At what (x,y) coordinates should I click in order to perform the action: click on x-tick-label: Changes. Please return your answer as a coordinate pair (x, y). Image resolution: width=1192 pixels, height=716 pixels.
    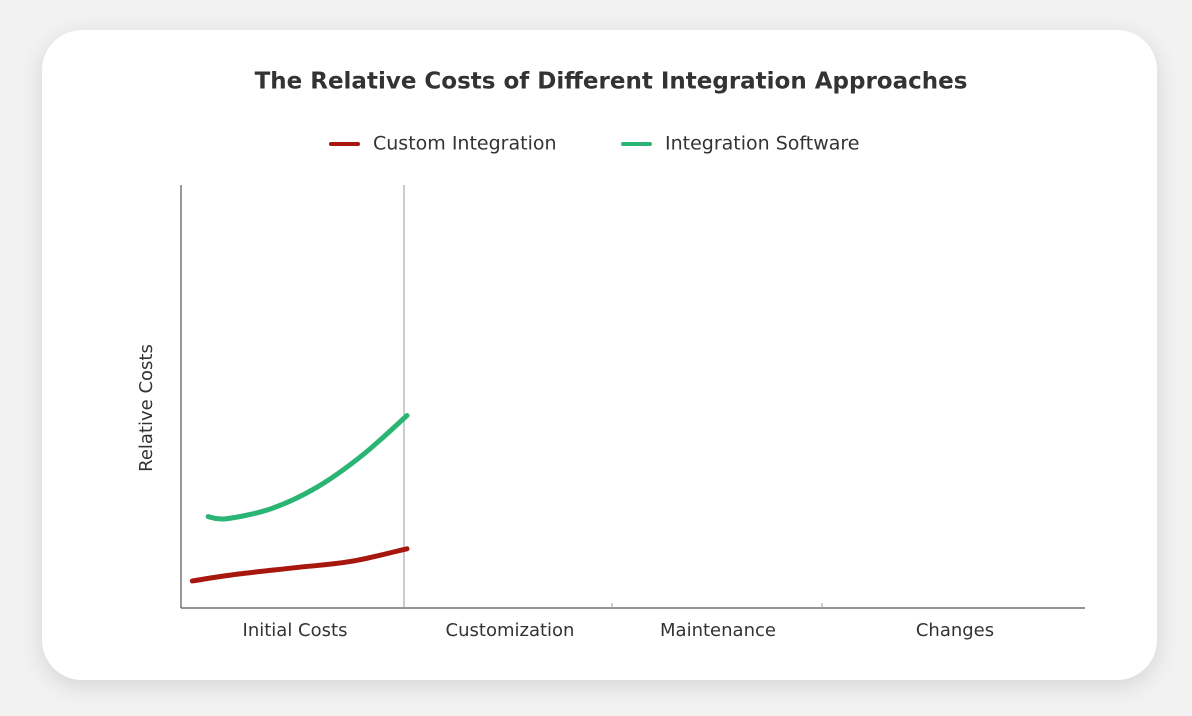
    Looking at the image, I should click on (955, 630).